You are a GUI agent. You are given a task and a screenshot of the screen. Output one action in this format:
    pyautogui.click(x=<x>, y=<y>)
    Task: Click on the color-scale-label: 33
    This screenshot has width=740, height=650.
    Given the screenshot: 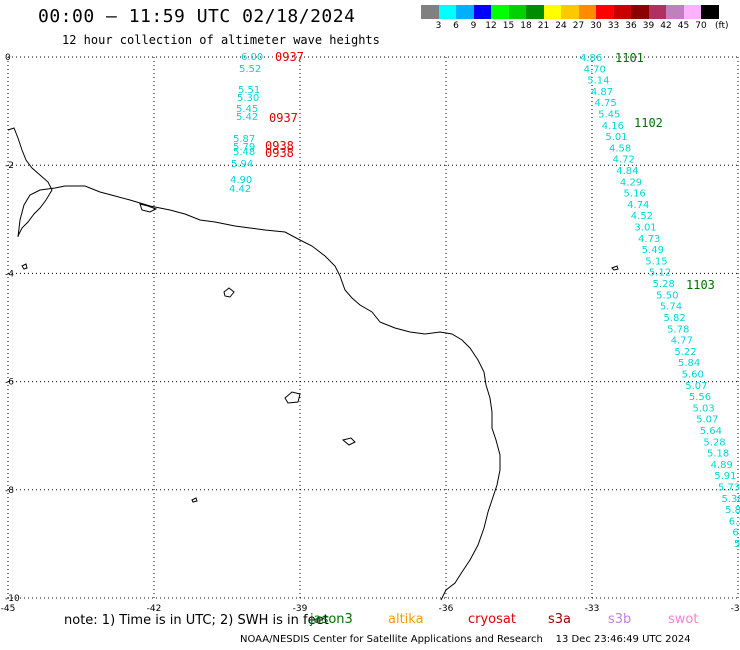 What is the action you would take?
    pyautogui.click(x=613, y=26)
    